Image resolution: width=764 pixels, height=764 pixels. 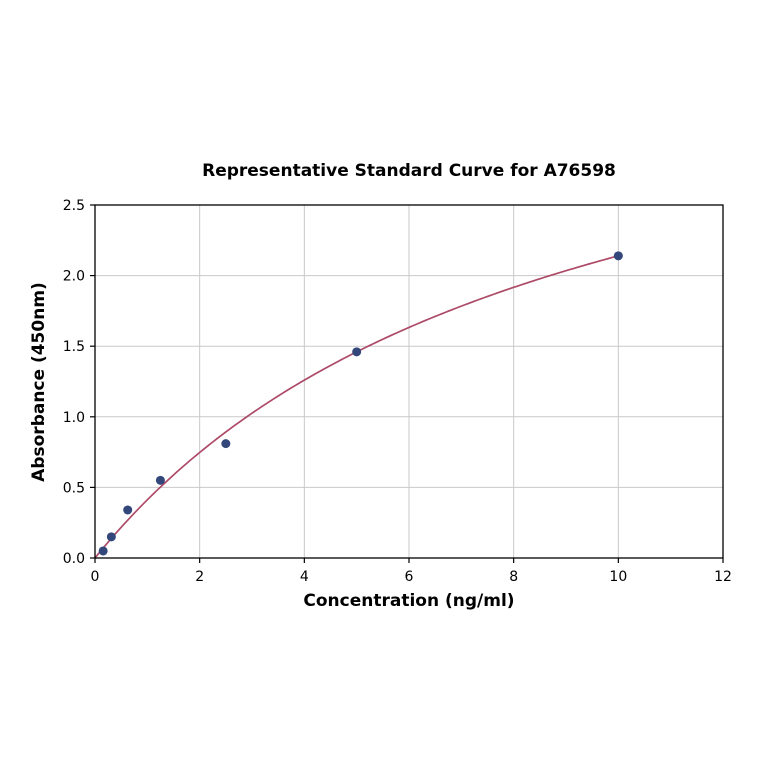 What do you see at coordinates (723, 577) in the screenshot?
I see `x-tick-label: 12` at bounding box center [723, 577].